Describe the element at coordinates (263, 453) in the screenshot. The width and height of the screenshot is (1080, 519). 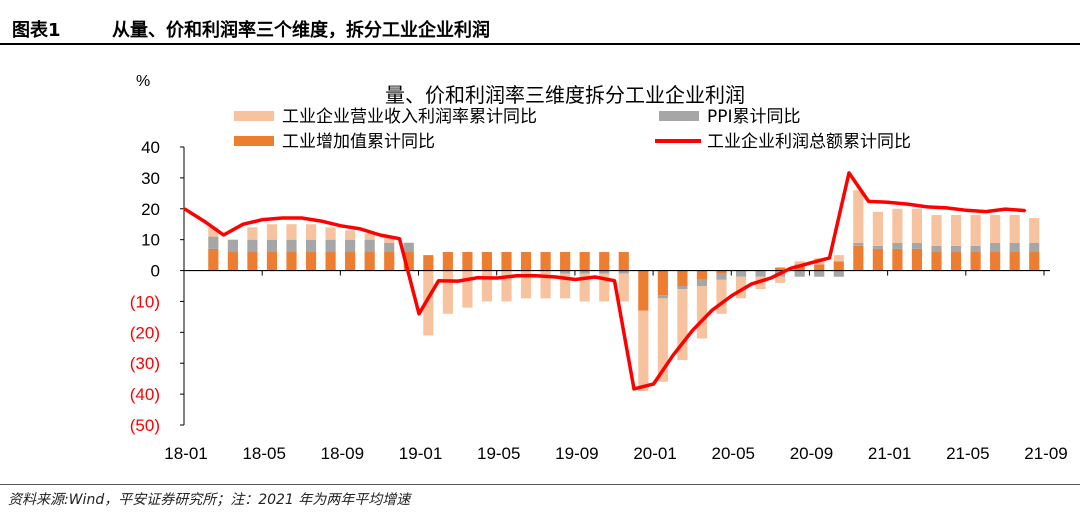
I see `x-tick-label: 18-05` at that location.